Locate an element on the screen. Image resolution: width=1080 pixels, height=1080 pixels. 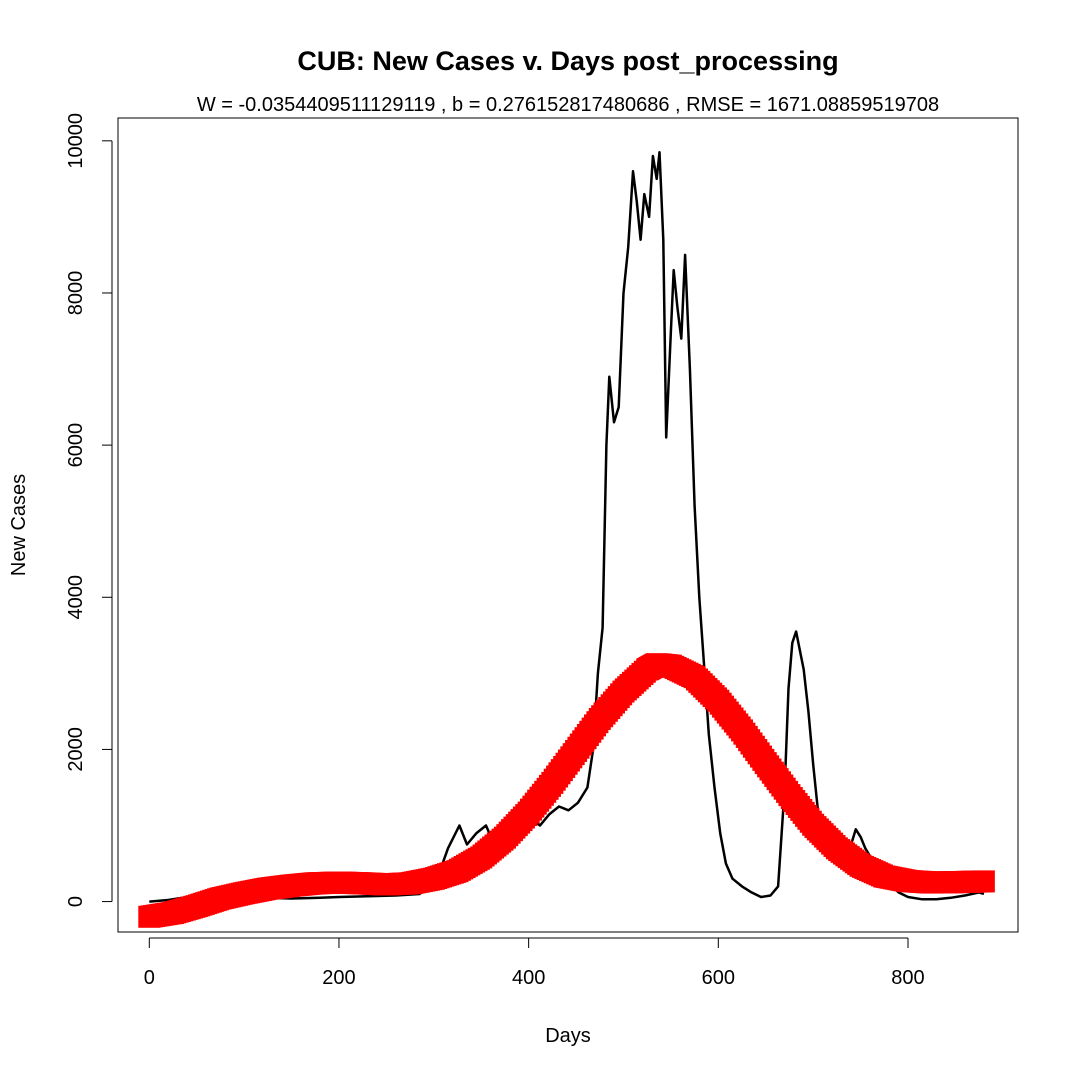
chart-title: CUB: New Cases v. Days post_processing is located at coordinates (567, 61).